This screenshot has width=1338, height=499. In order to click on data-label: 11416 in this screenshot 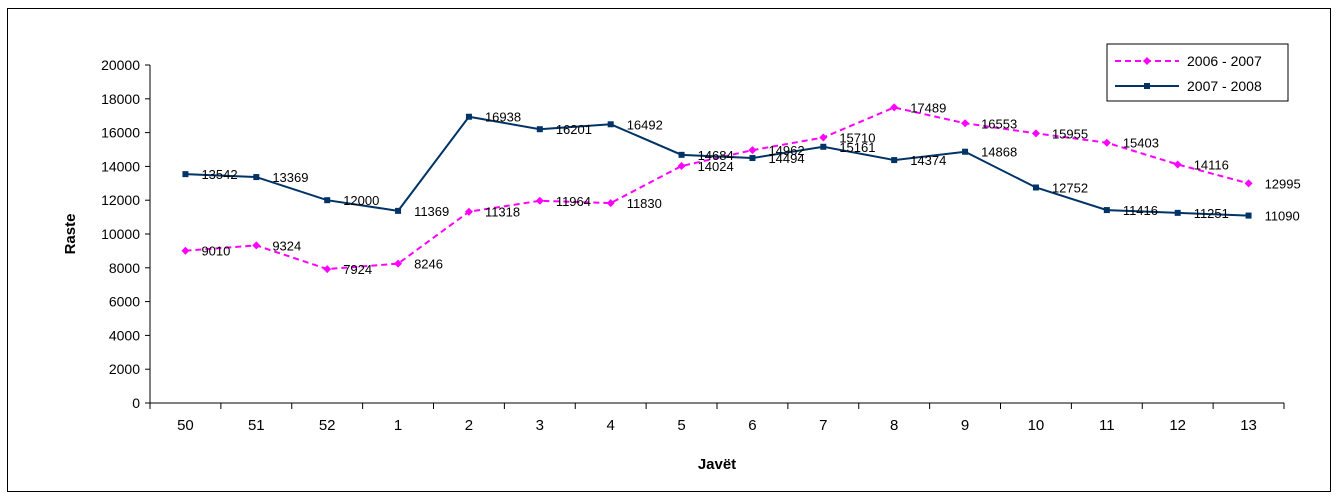, I will do `click(1140, 210)`.